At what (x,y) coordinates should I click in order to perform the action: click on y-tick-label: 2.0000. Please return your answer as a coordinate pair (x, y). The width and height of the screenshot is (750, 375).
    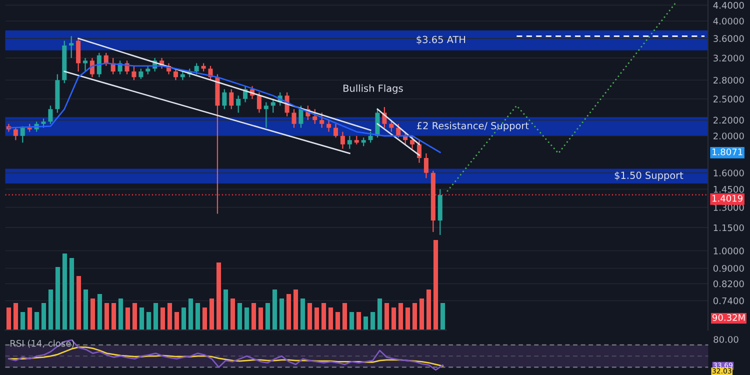
    Looking at the image, I should click on (729, 136).